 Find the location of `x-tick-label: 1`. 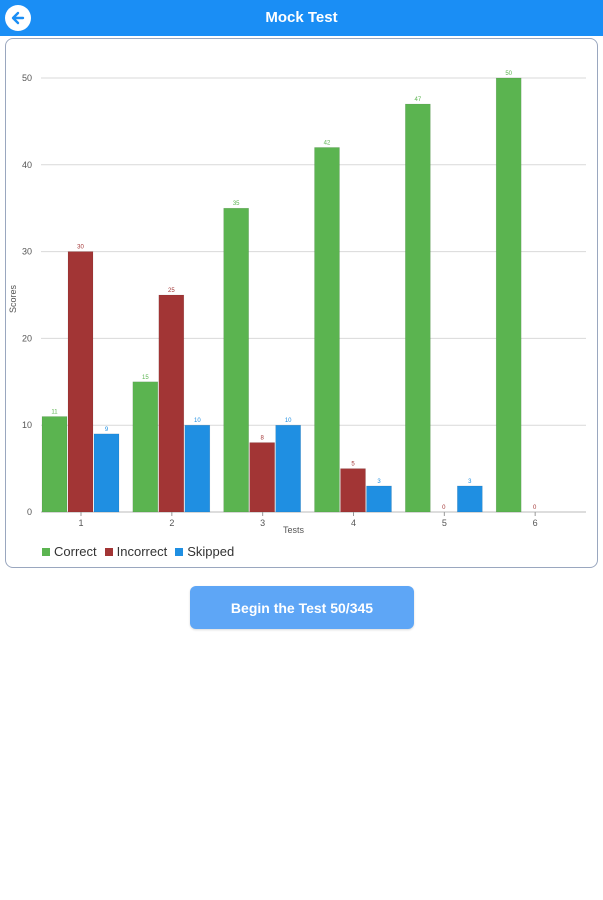

x-tick-label: 1 is located at coordinates (80, 523).